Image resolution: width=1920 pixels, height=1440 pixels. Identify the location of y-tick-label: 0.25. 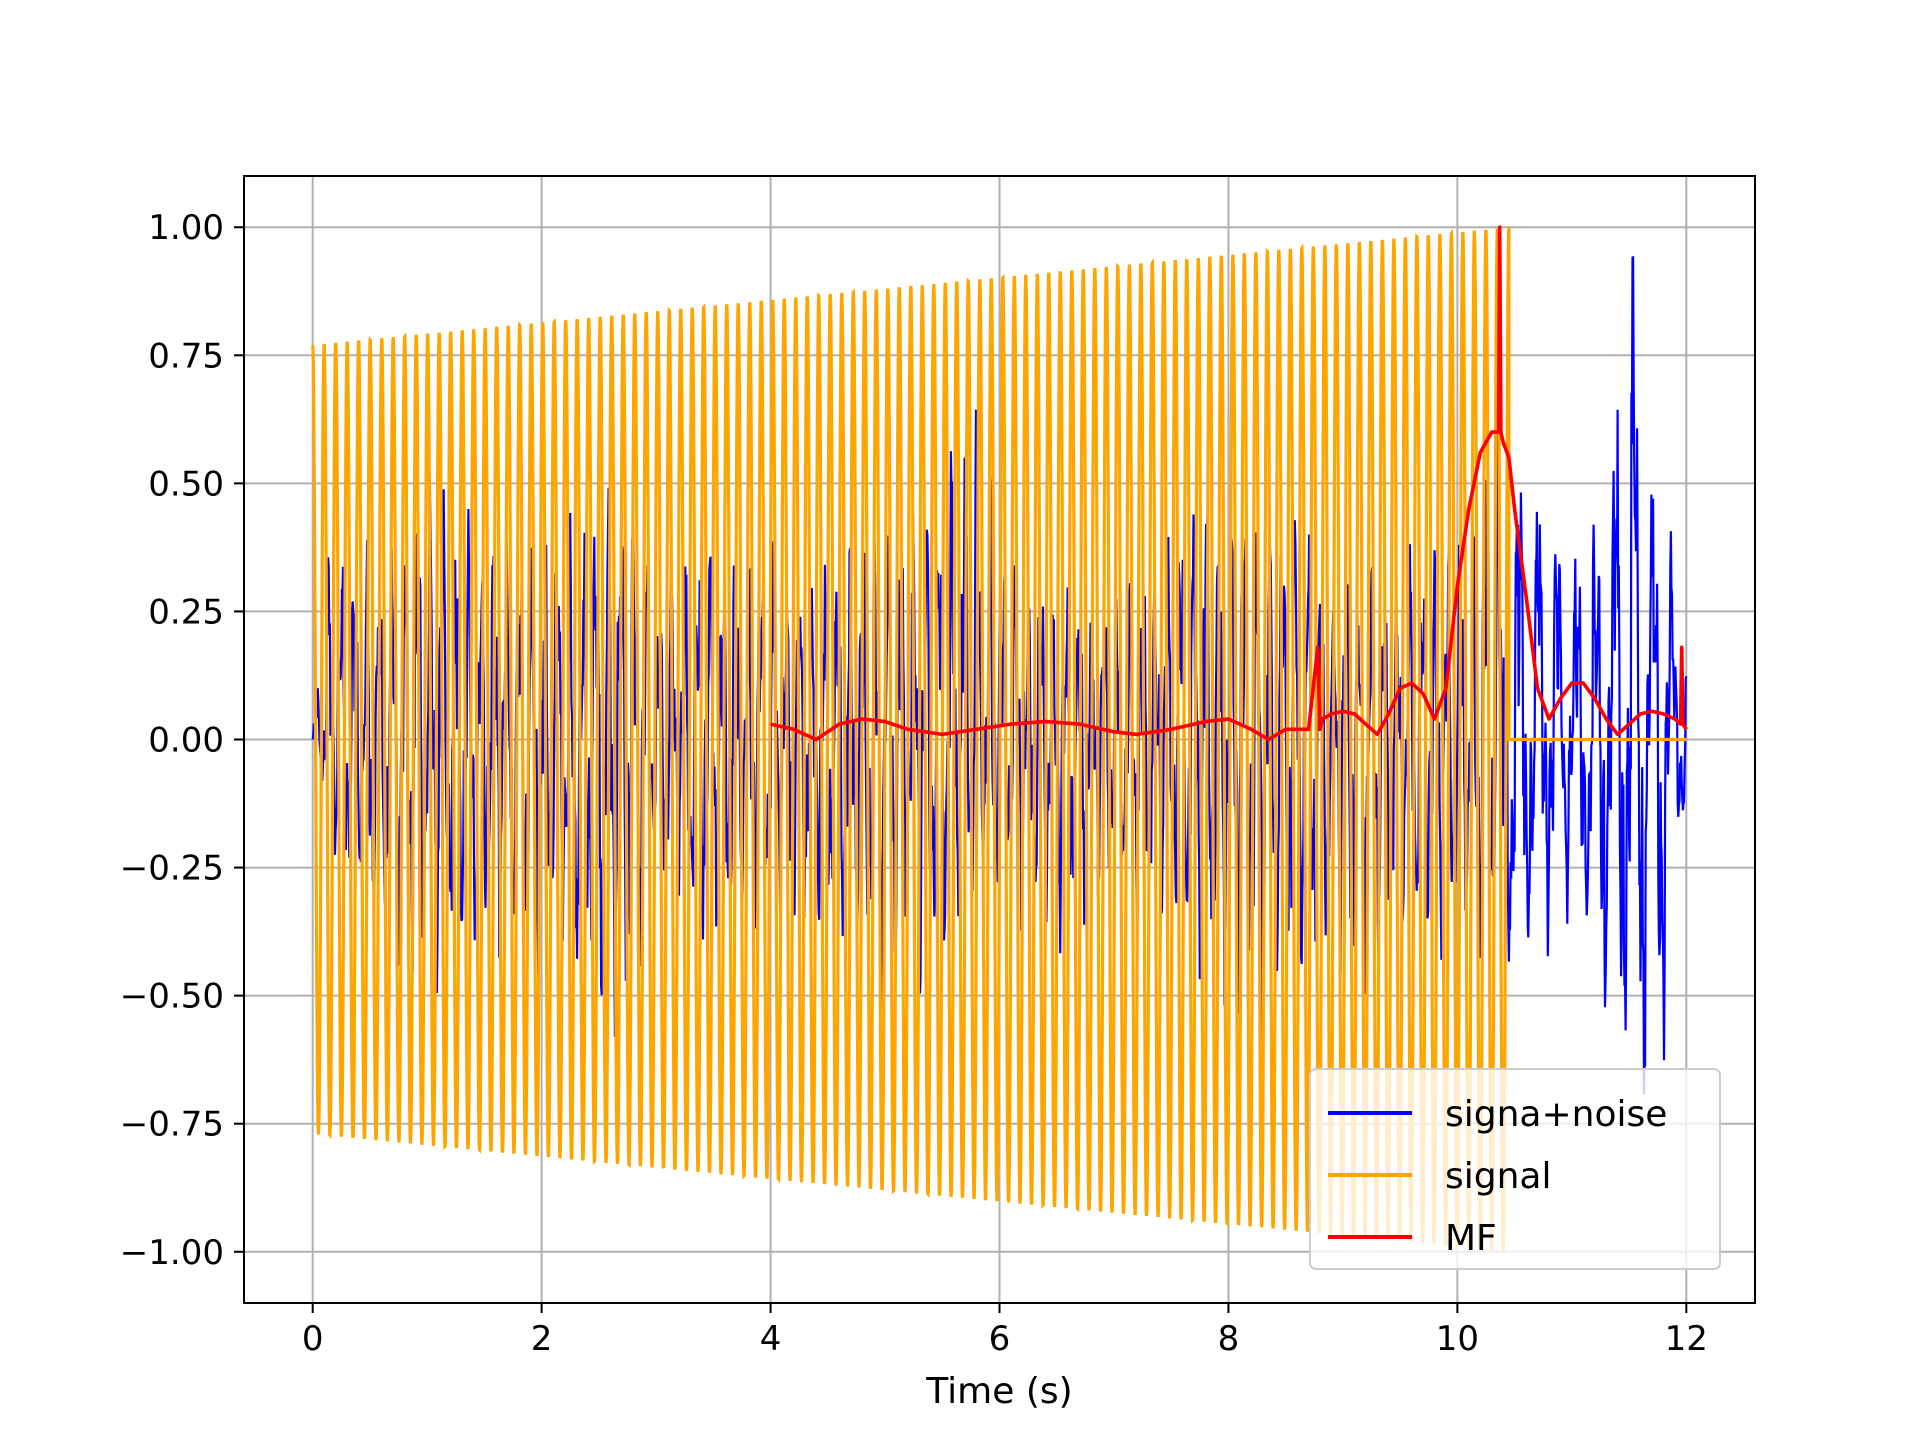
(186, 612).